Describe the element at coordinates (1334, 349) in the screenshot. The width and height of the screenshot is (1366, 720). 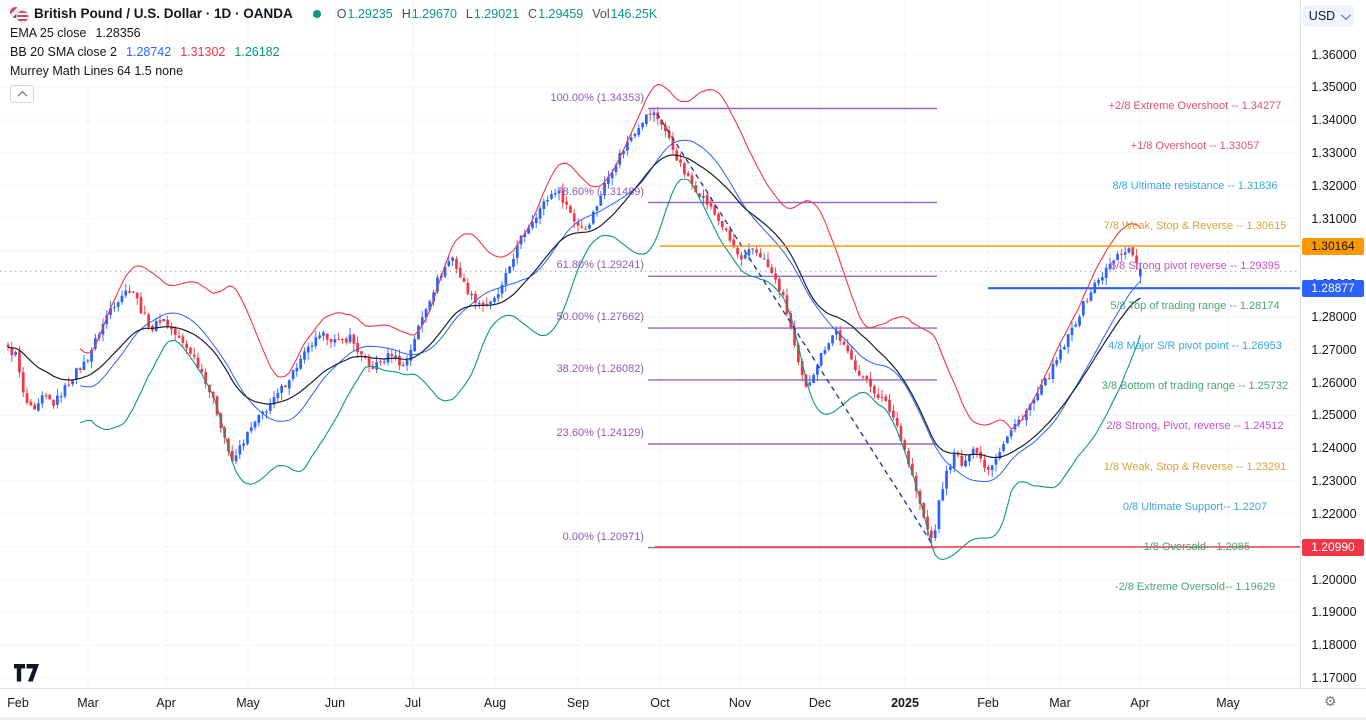
I see `price-axis-tick: 1.27000` at that location.